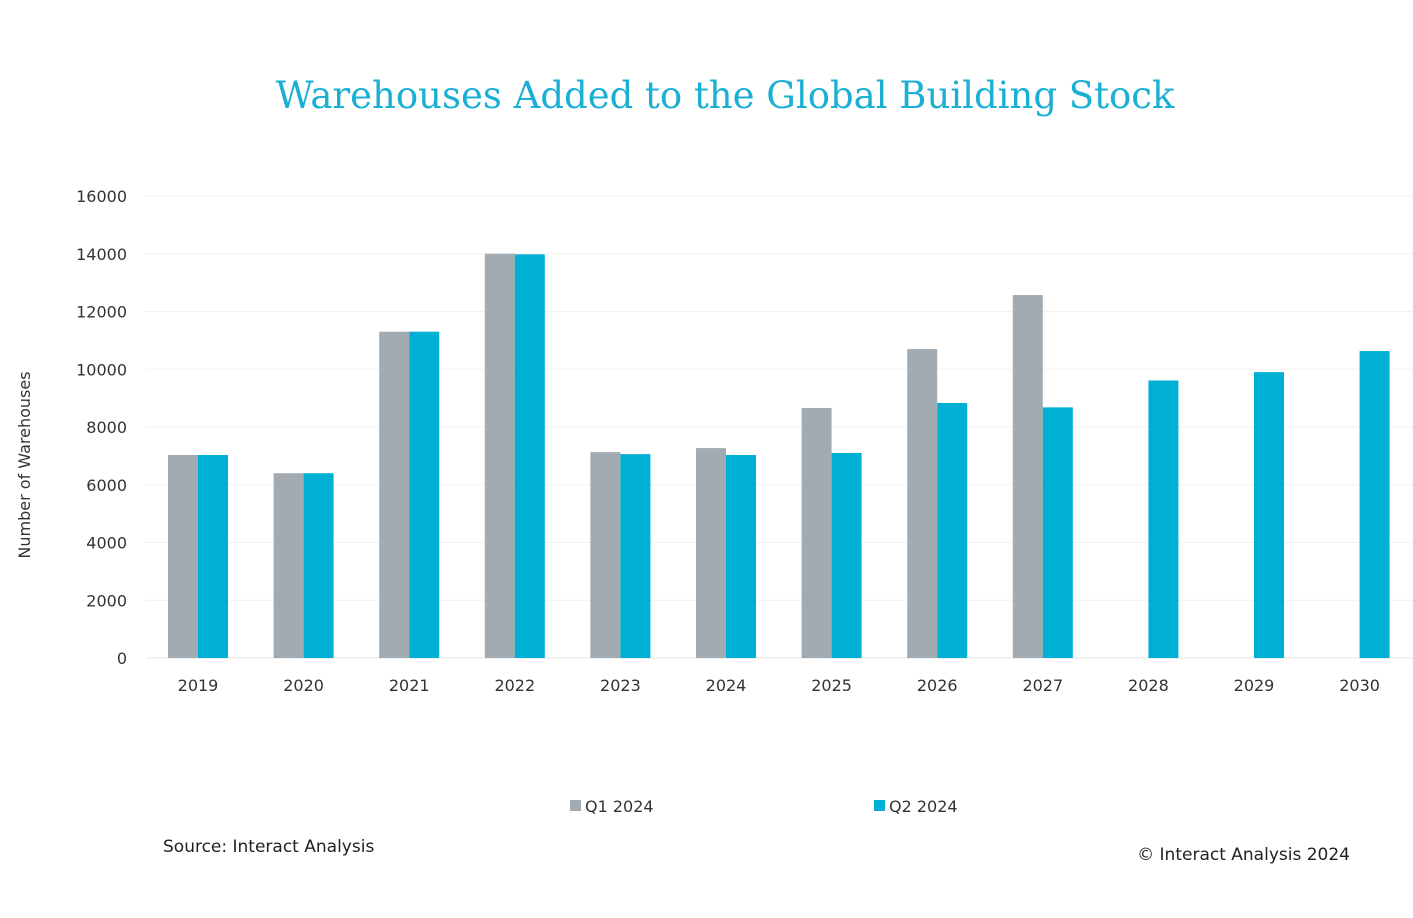 This screenshot has height=918, width=1413. Describe the element at coordinates (183, 556) in the screenshot. I see `bar-q1-2024-2019` at that location.